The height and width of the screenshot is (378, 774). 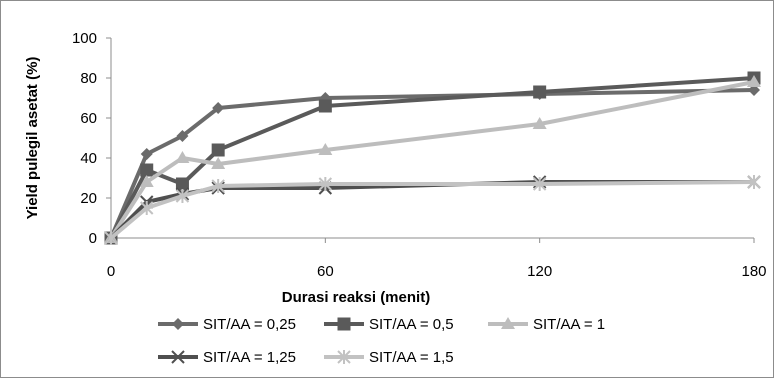 I want to click on legend-label: SIT/AA = 1,25, so click(x=249, y=357).